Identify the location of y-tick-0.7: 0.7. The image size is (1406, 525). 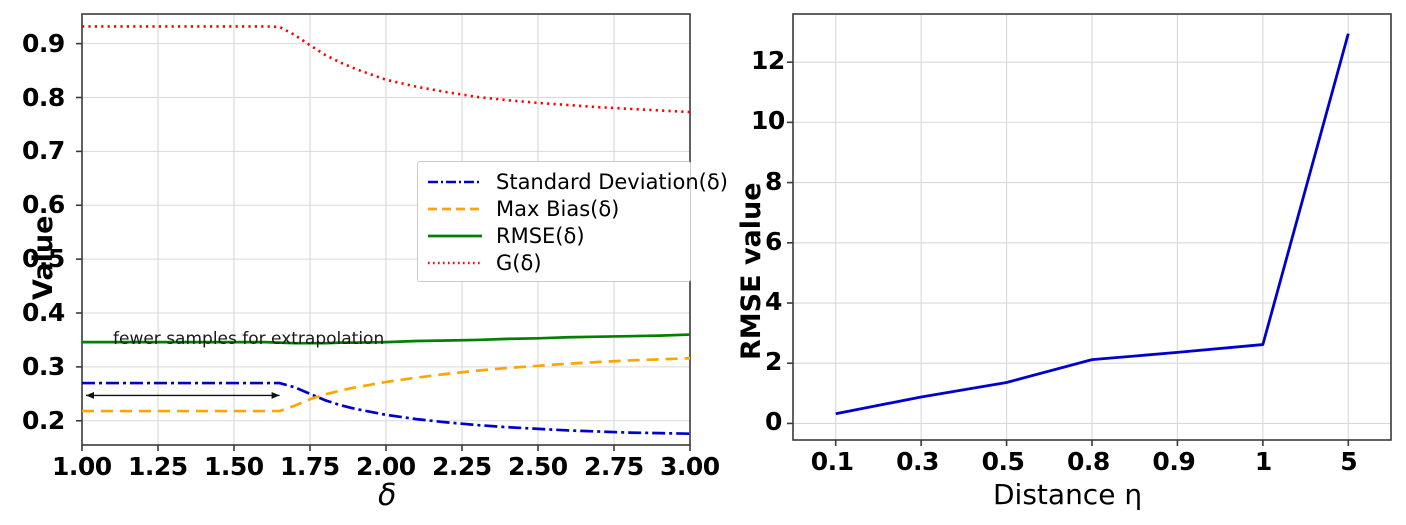
(43, 151).